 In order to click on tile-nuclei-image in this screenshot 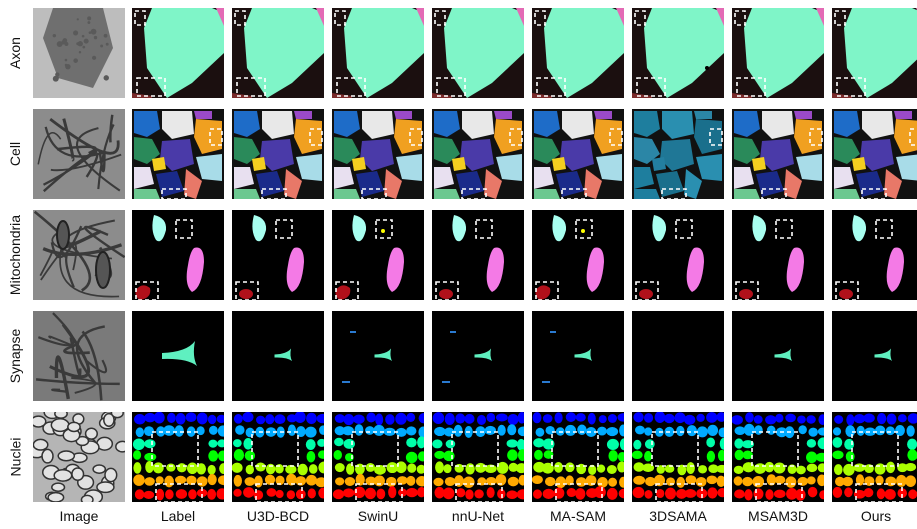, I will do `click(79, 457)`.